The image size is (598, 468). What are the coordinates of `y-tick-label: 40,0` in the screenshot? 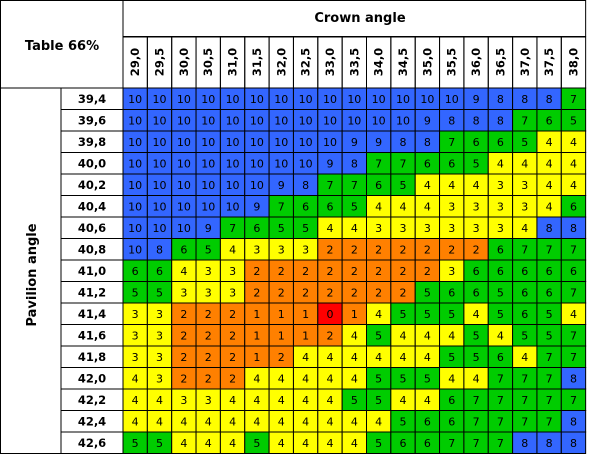 It's located at (92, 163).